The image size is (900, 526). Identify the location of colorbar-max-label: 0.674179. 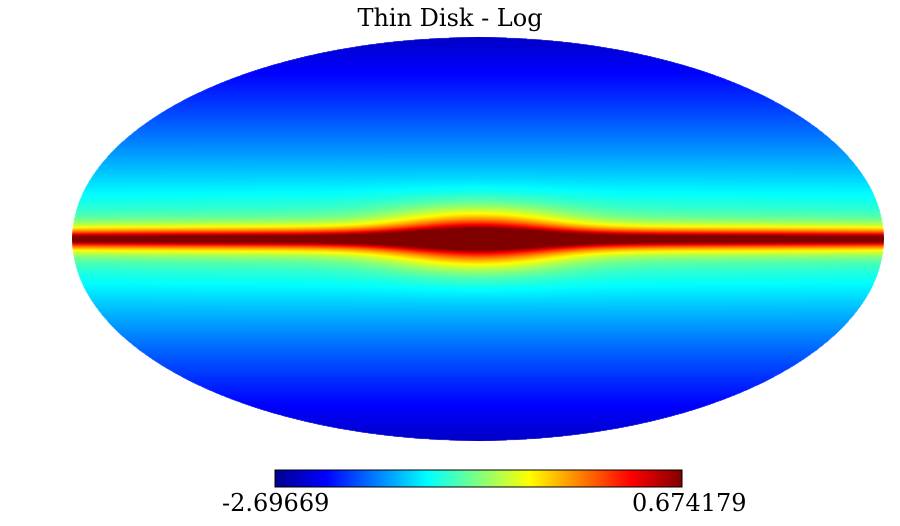
(689, 503).